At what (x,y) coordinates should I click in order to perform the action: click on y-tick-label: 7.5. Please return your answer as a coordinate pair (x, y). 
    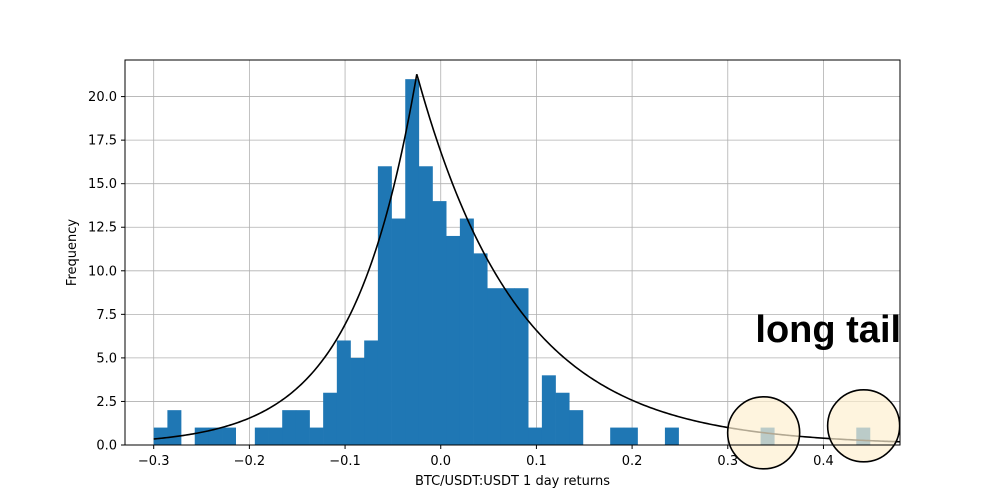
    Looking at the image, I should click on (106, 315).